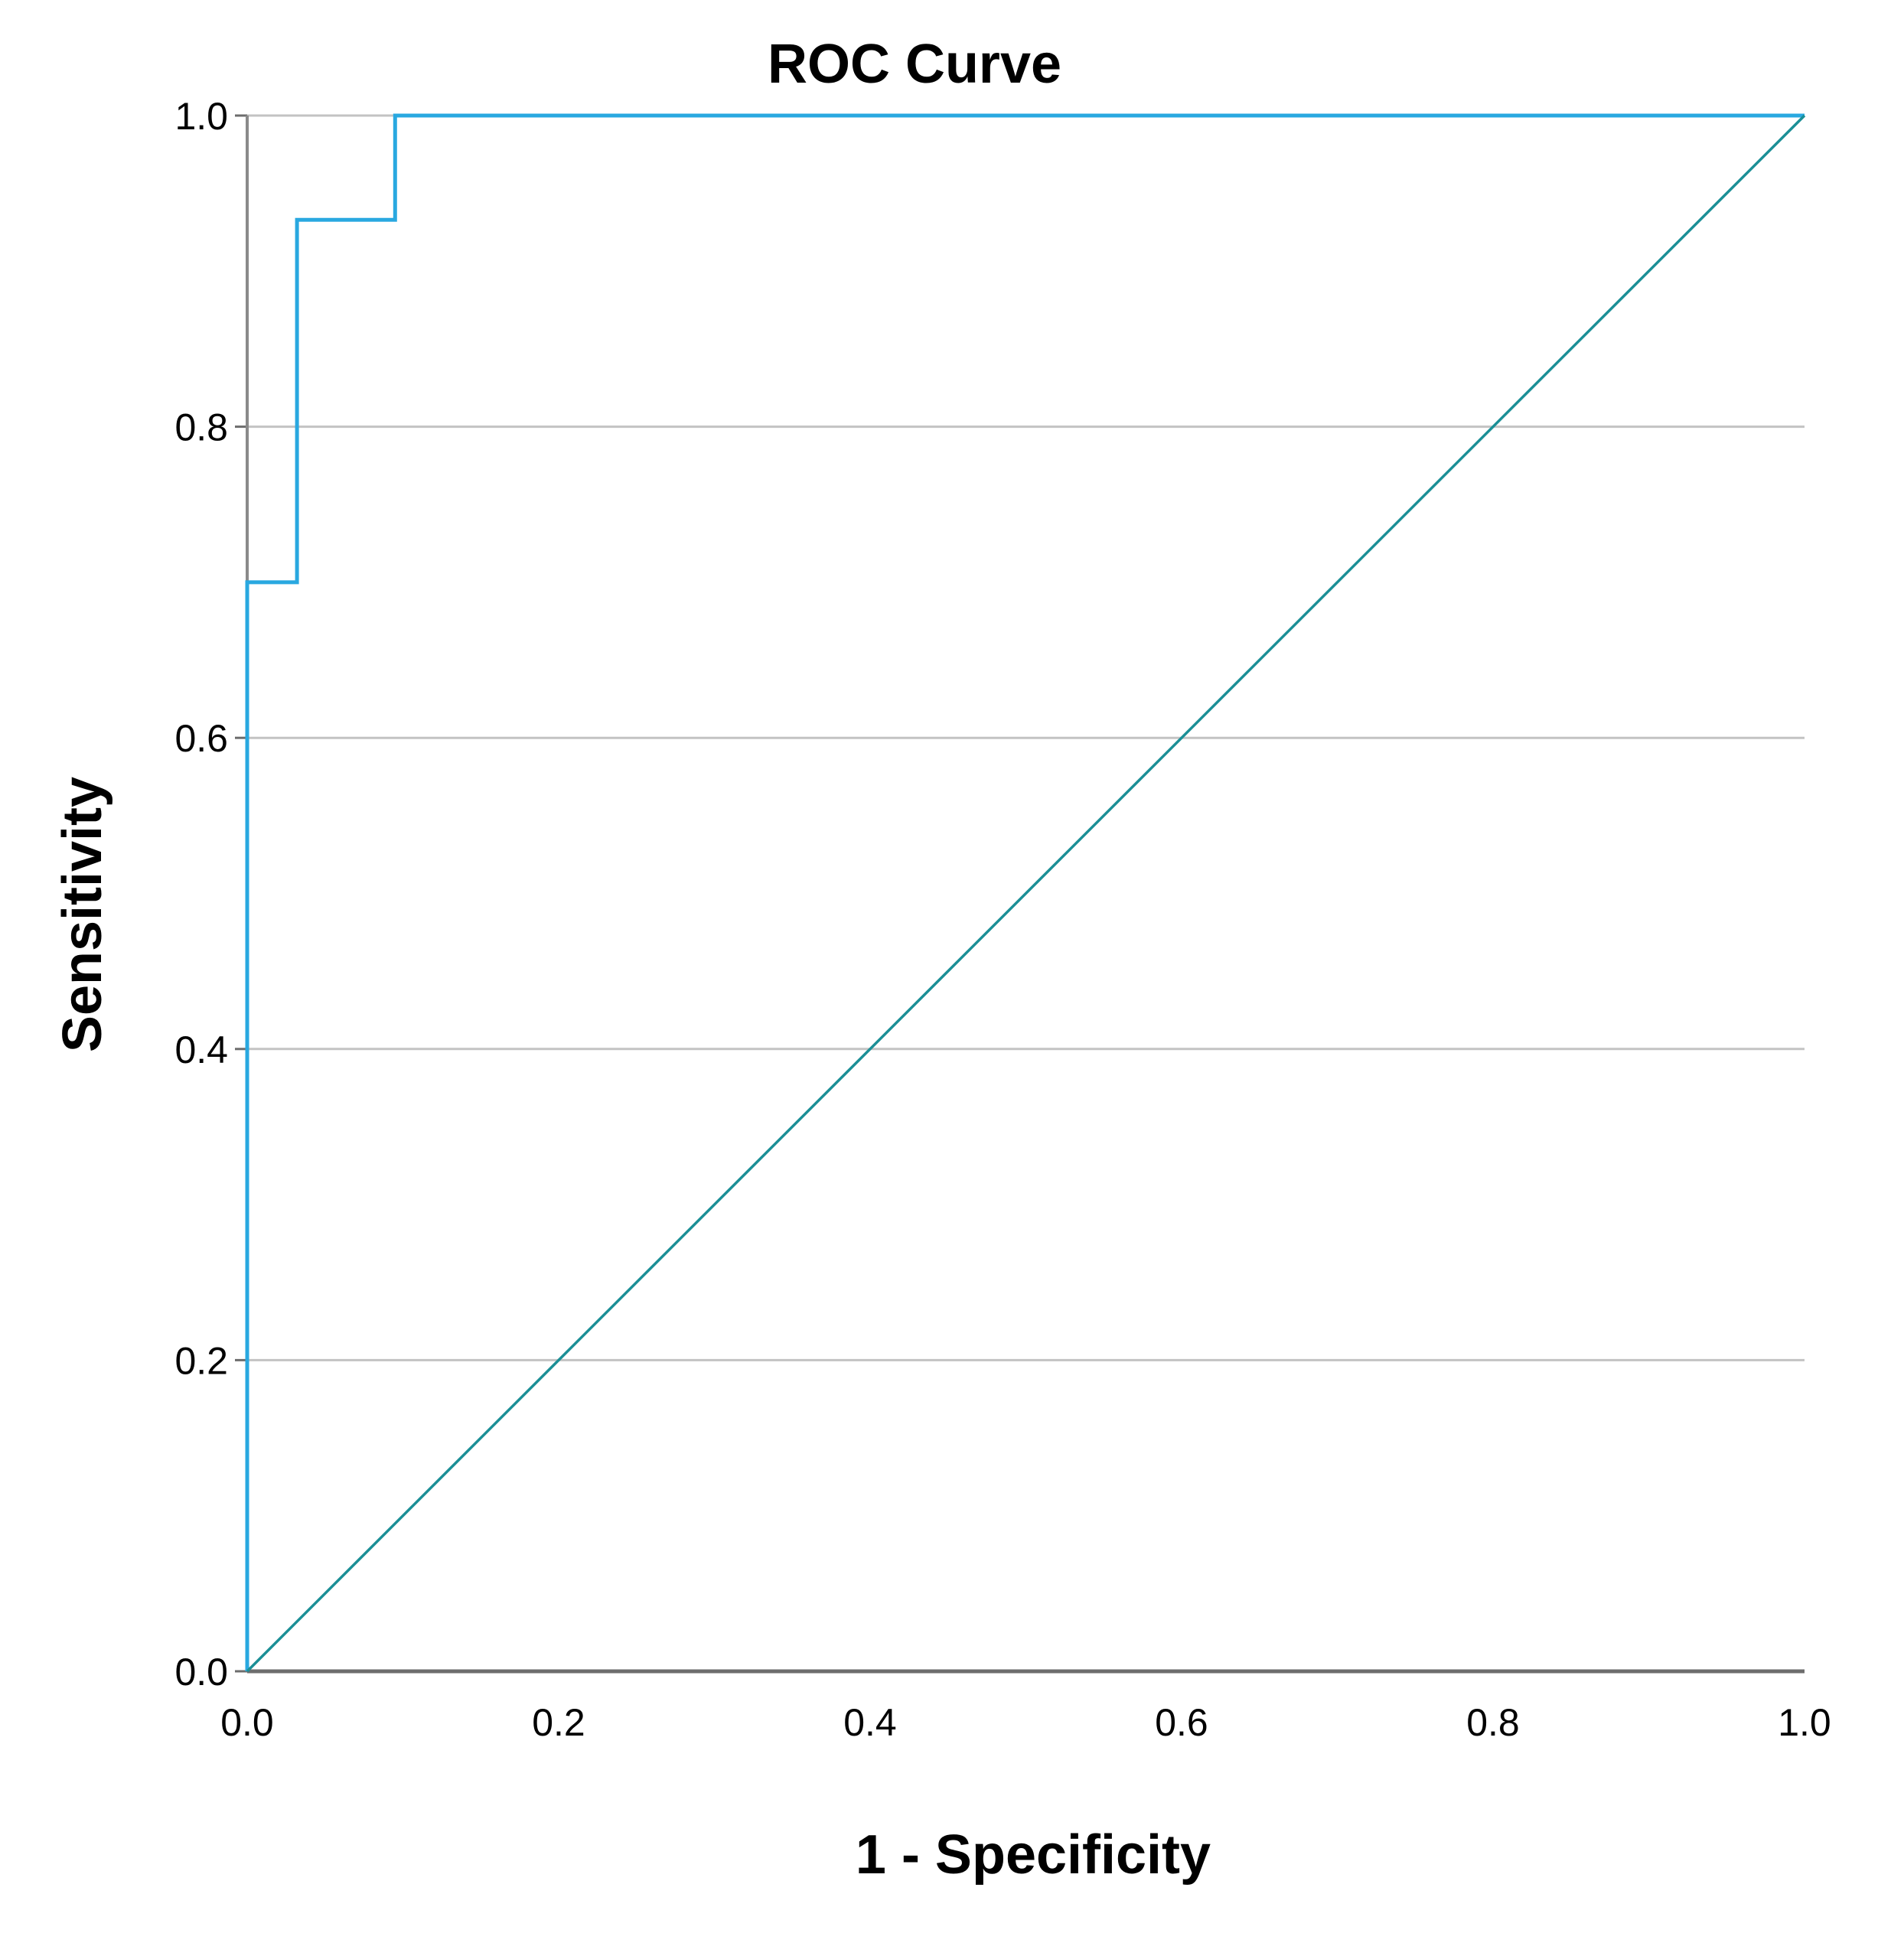 This screenshot has height=1933, width=1904. Describe the element at coordinates (558, 1722) in the screenshot. I see `x-tick-label: 0.2` at that location.